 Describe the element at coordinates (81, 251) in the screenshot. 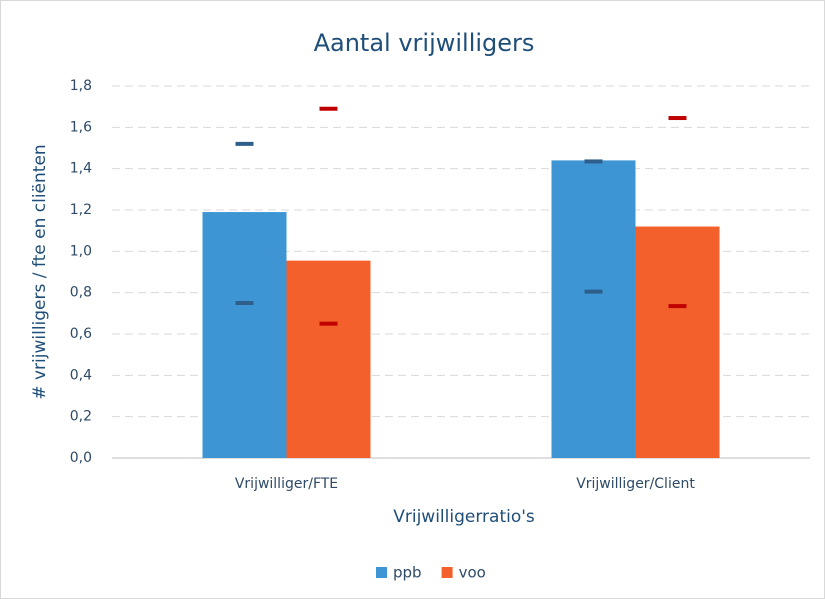

I see `y-tick-label: 1,0` at that location.